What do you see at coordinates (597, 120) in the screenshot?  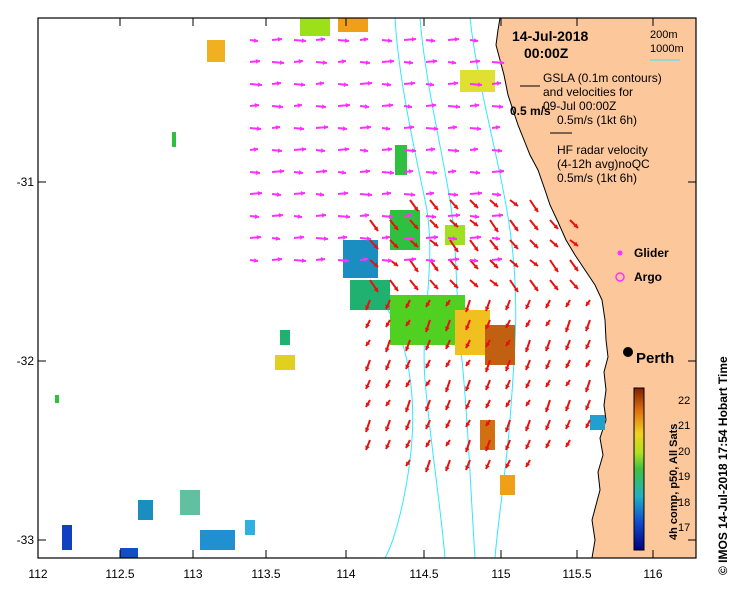 I see `gsla-legend-scale: 0.5m/s (1kt 6h)` at bounding box center [597, 120].